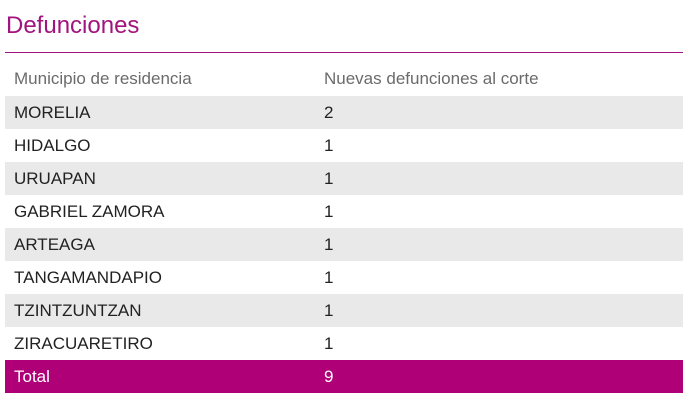  I want to click on municipio-cell: TANGAMANDAPIO, so click(88, 277).